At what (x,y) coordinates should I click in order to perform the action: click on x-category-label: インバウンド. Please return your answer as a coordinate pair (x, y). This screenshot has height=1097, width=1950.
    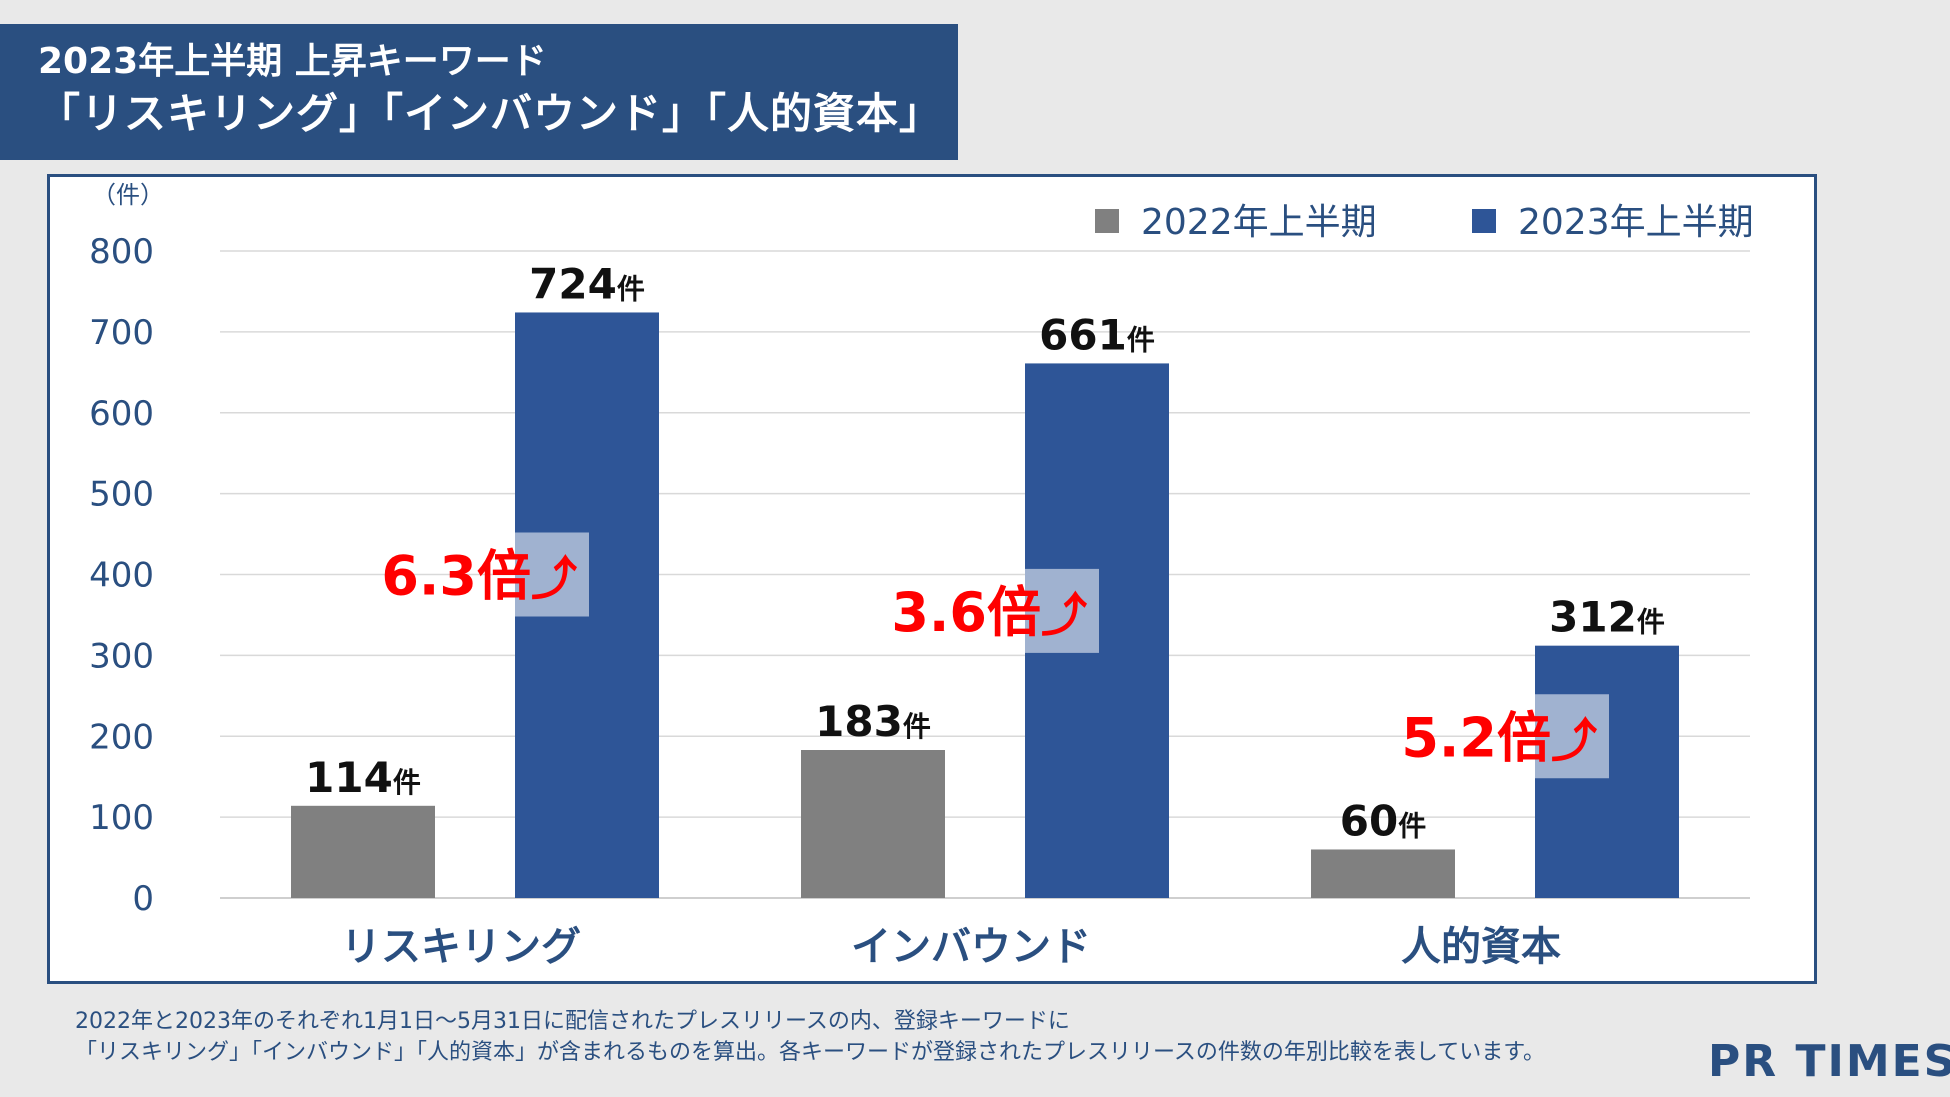
    Looking at the image, I should click on (971, 947).